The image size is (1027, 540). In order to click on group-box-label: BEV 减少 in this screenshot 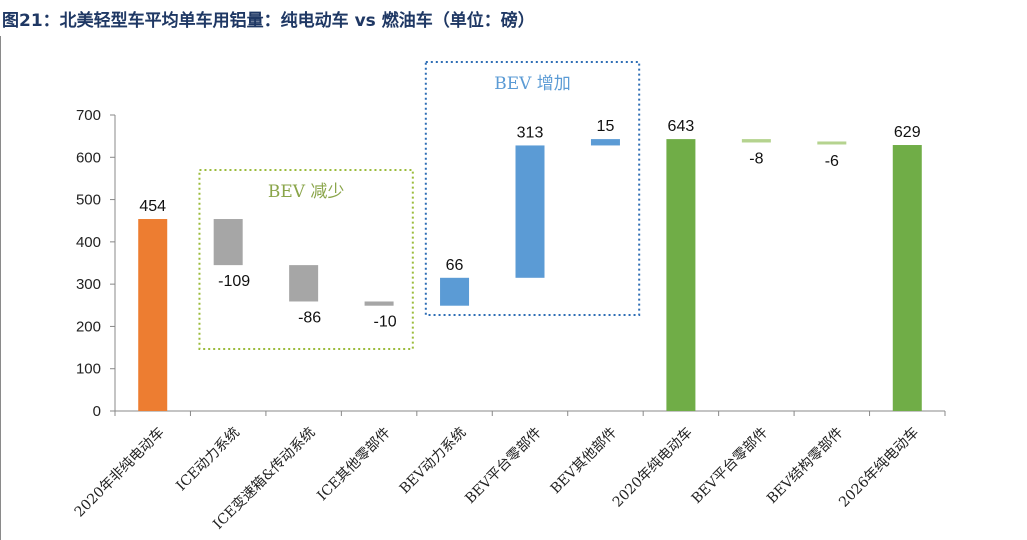, I will do `click(306, 192)`.